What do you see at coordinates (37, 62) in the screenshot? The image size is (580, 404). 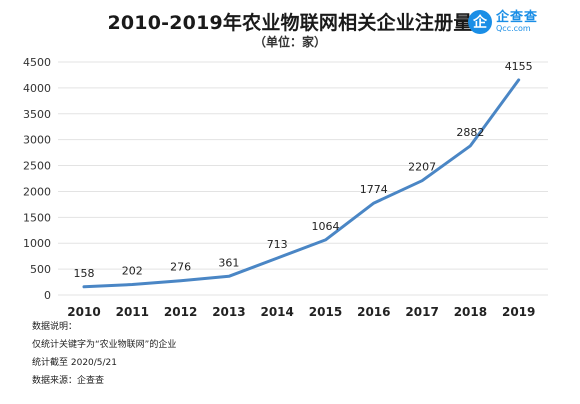 I see `y-tick-label: 4500` at bounding box center [37, 62].